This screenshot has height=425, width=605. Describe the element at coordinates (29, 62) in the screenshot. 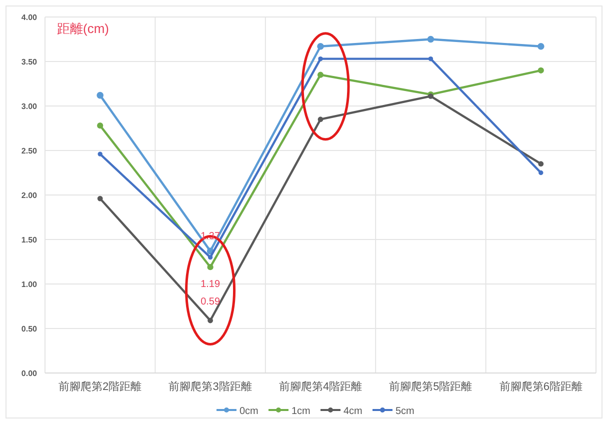

I see `y-tick-label: 3.50` at that location.